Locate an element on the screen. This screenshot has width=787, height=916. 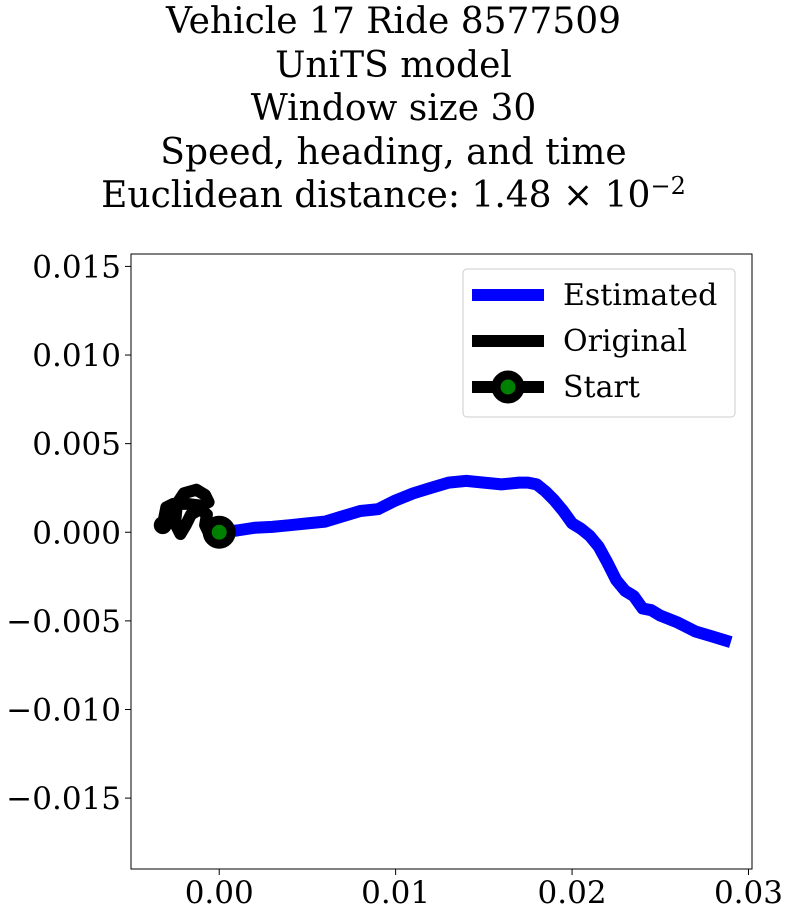
start-marker is located at coordinates (219, 532).